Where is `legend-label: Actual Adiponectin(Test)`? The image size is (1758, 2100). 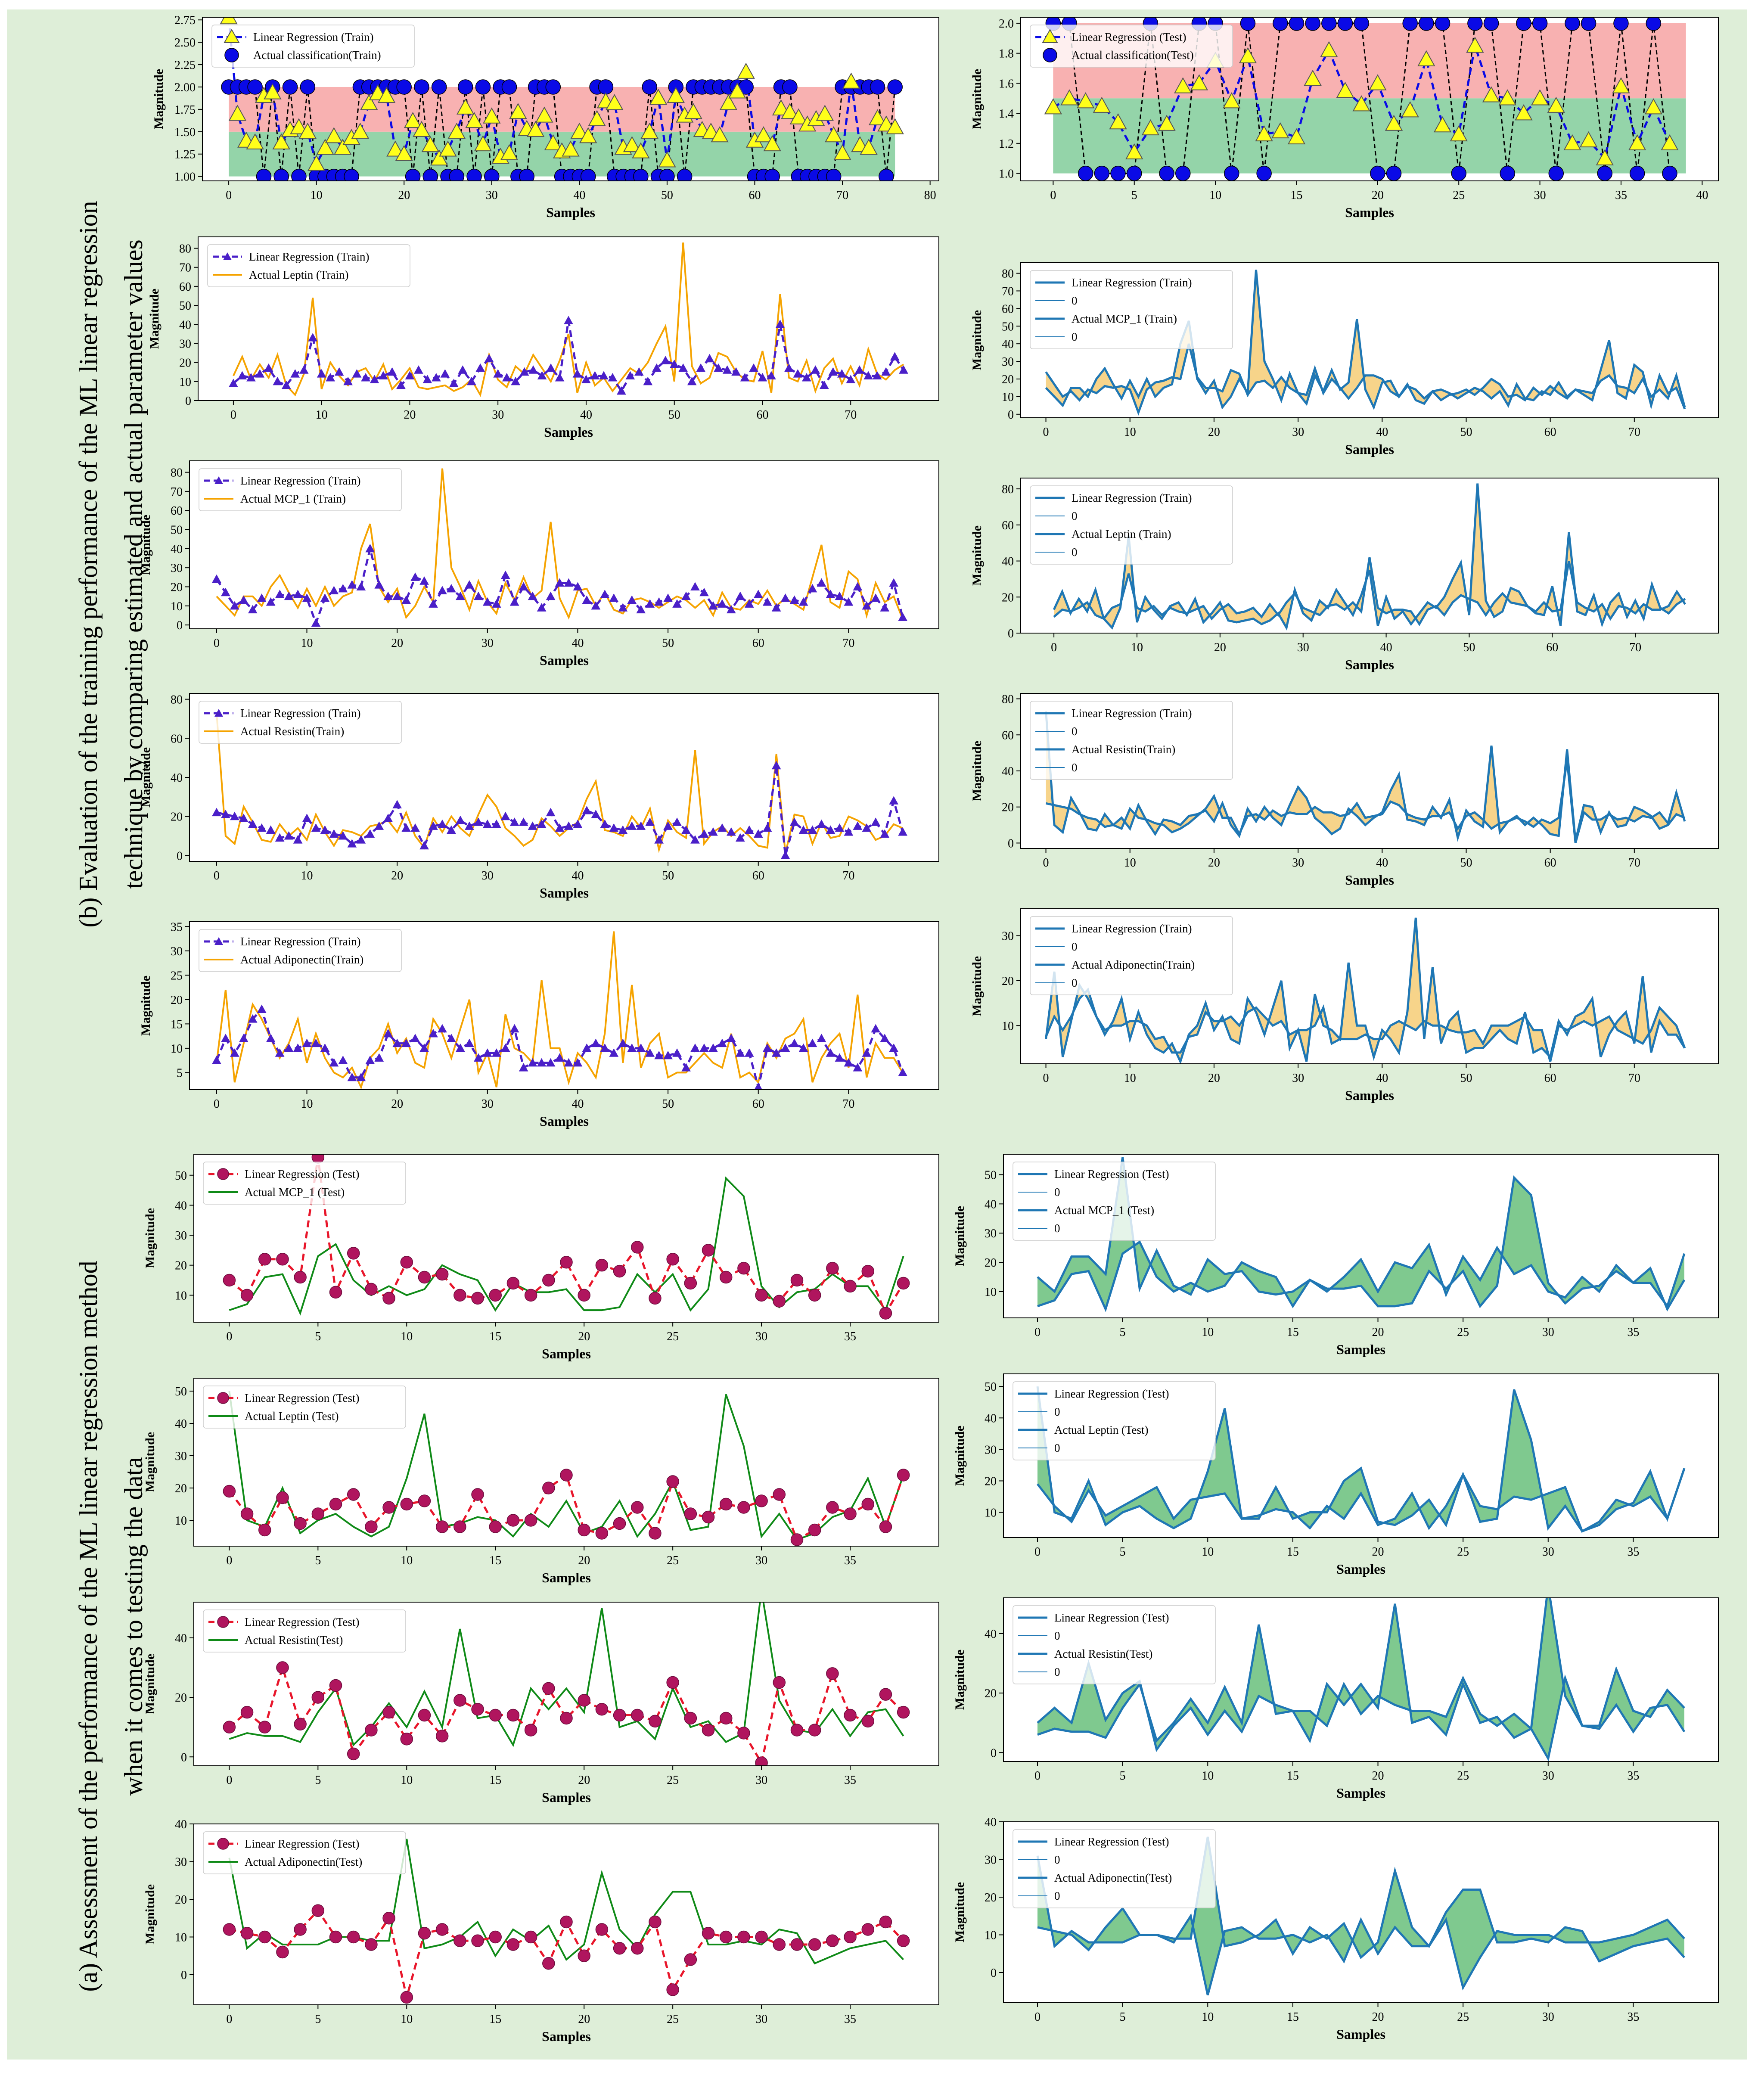 legend-label: Actual Adiponectin(Test) is located at coordinates (1113, 1877).